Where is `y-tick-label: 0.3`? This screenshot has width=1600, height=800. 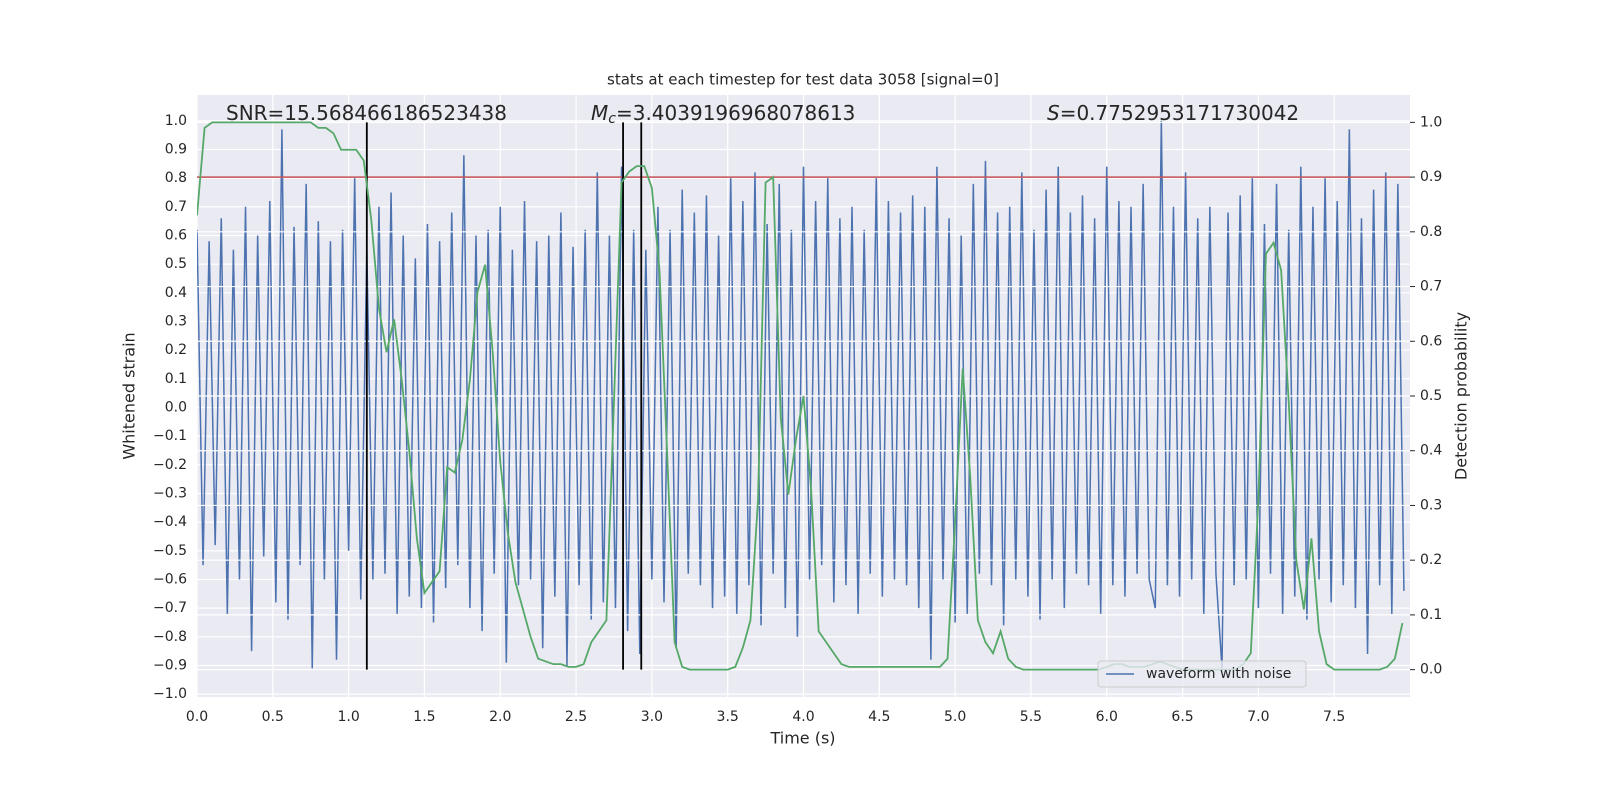
y-tick-label: 0.3 is located at coordinates (176, 321).